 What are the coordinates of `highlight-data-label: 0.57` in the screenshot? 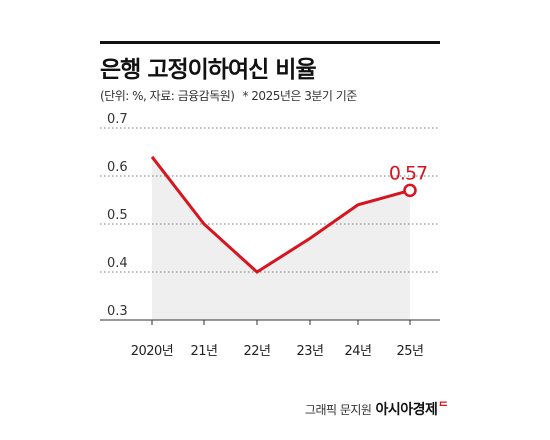 It's located at (408, 173).